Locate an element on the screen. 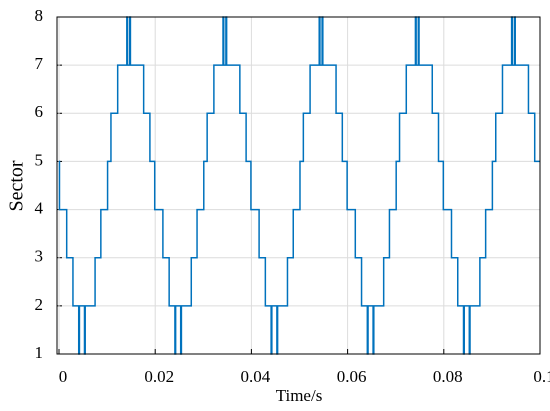 The image size is (550, 411). y-tick-label: 4 is located at coordinates (39, 207).